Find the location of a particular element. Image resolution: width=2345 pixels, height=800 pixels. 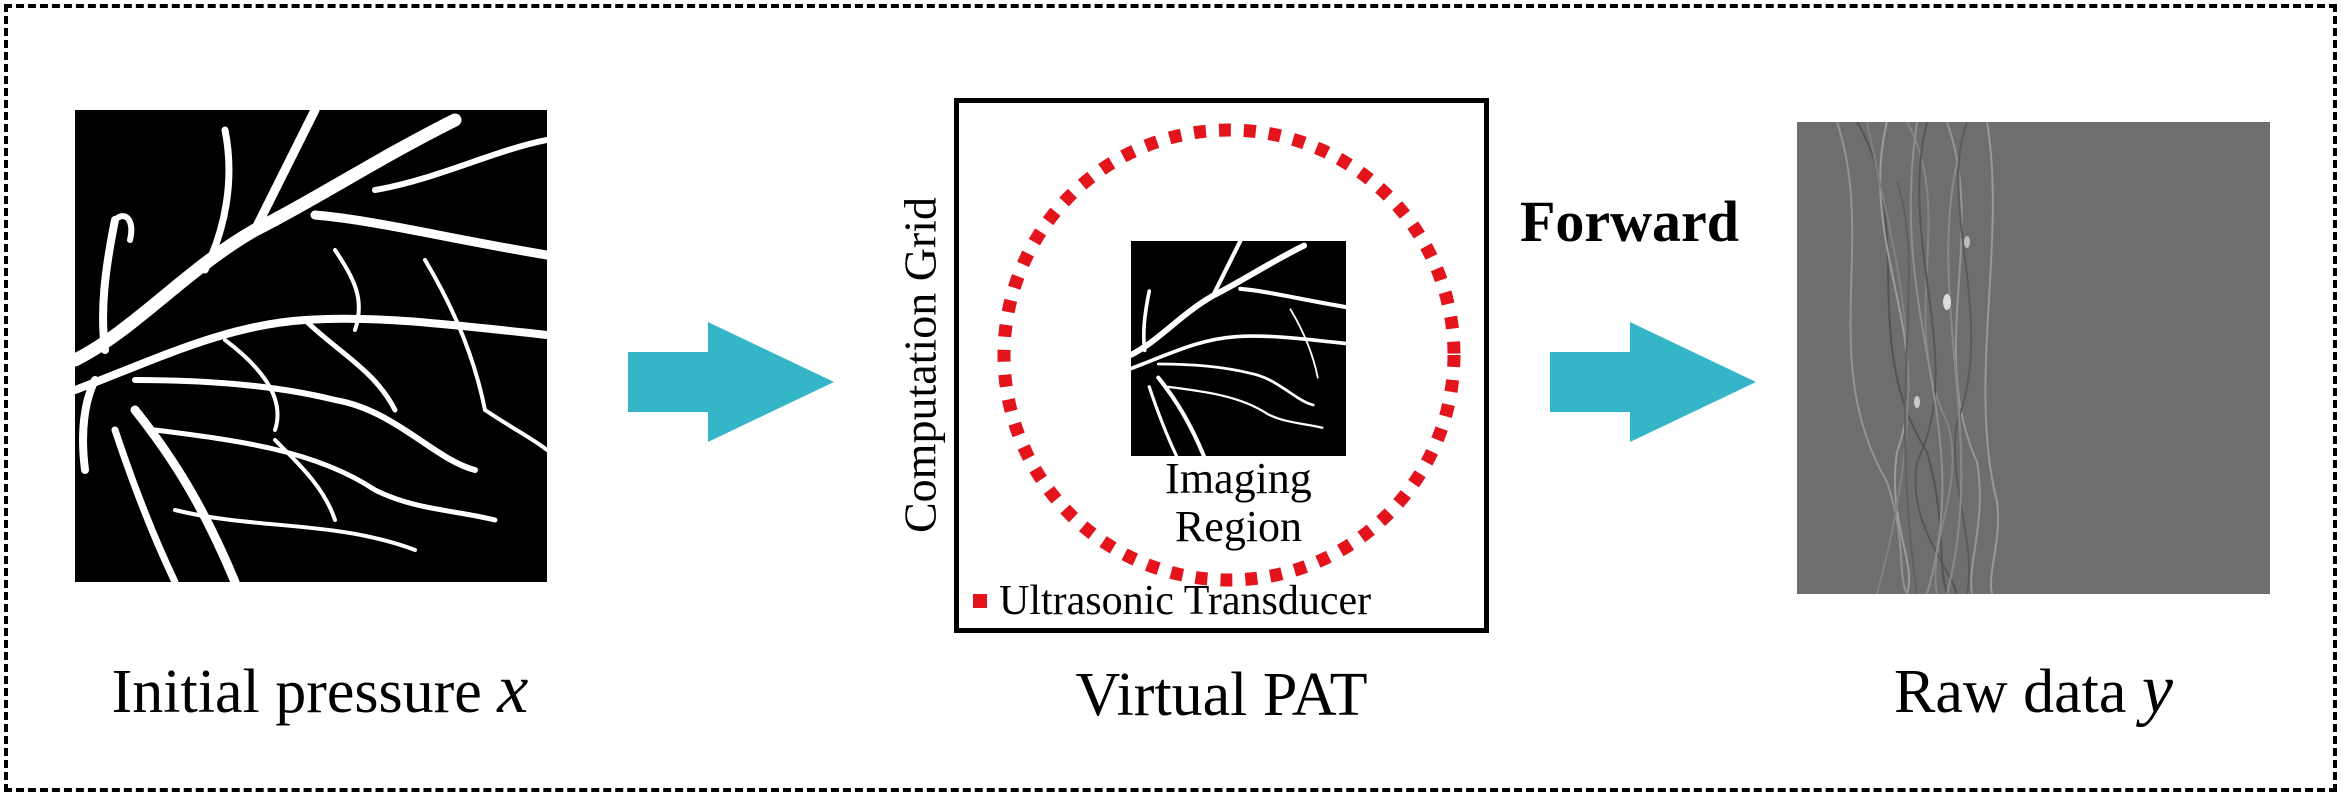

transducer-legend-label: Ultrasonic Transducer is located at coordinates (1185, 601).